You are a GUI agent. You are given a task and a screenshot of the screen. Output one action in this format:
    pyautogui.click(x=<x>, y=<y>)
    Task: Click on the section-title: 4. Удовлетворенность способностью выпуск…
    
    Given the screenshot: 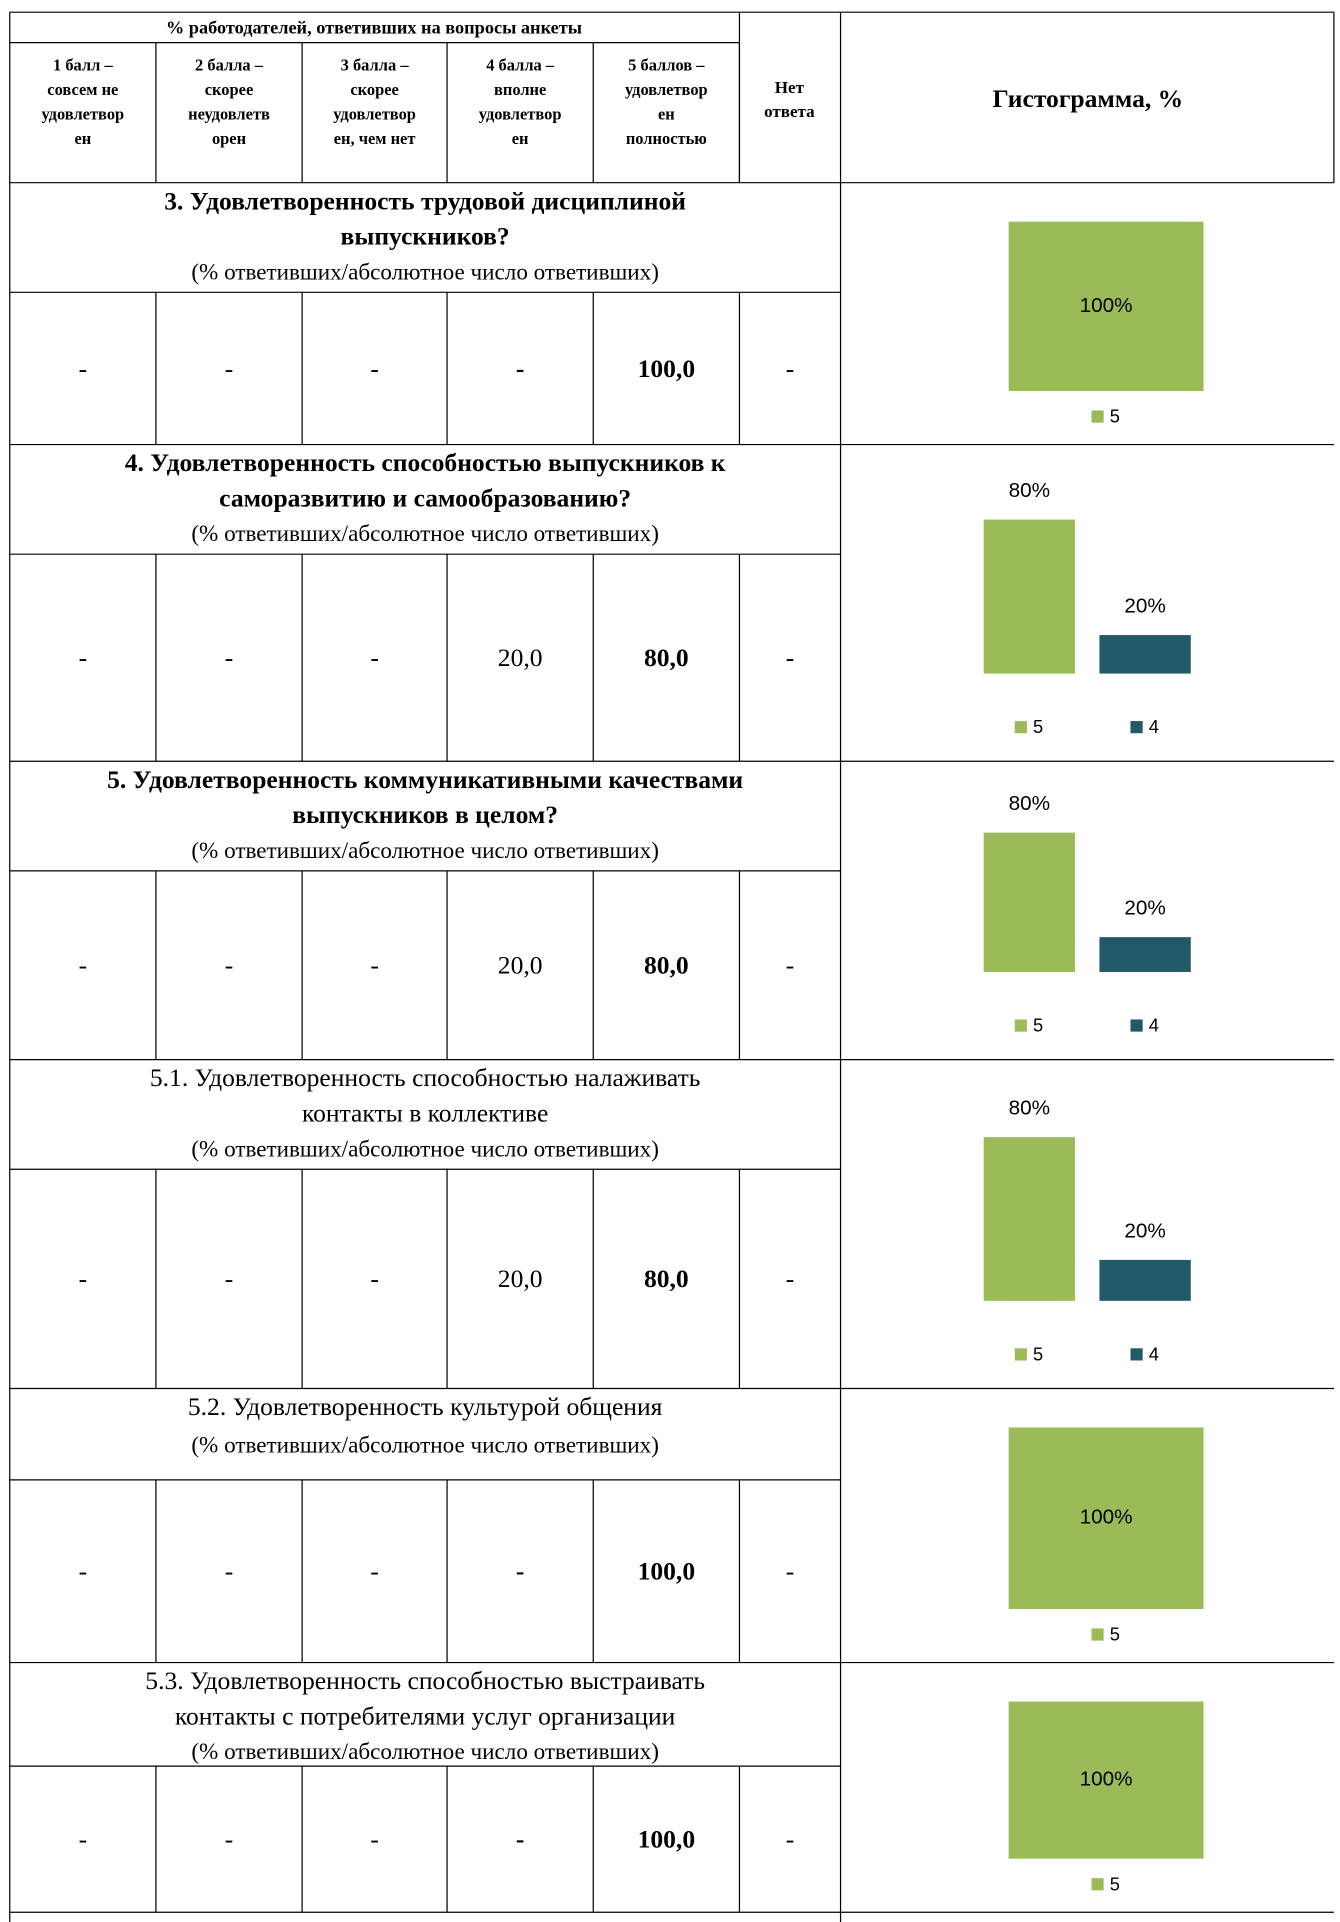 What is the action you would take?
    pyautogui.click(x=425, y=462)
    